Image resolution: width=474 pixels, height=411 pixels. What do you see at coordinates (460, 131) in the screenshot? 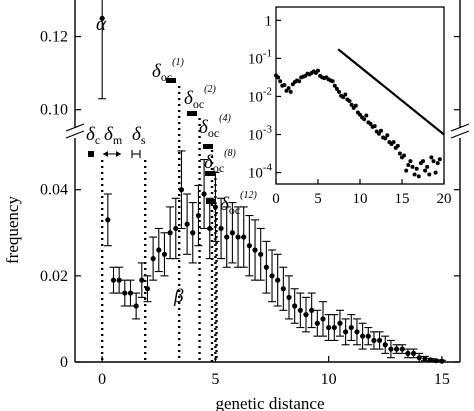
I see `axis-break-right` at bounding box center [460, 131].